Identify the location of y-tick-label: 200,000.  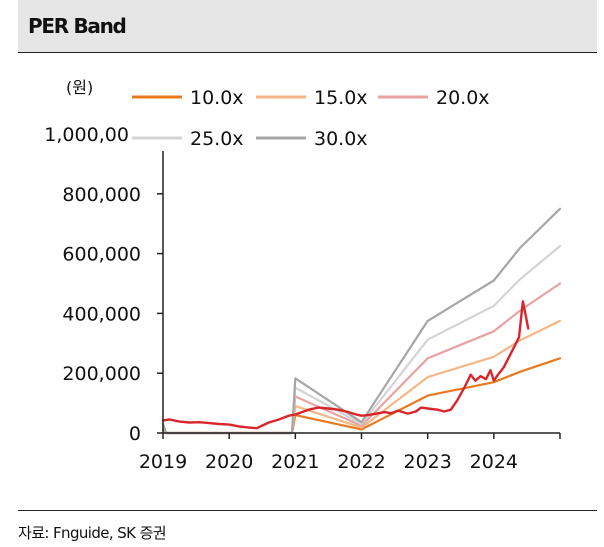
(101, 374).